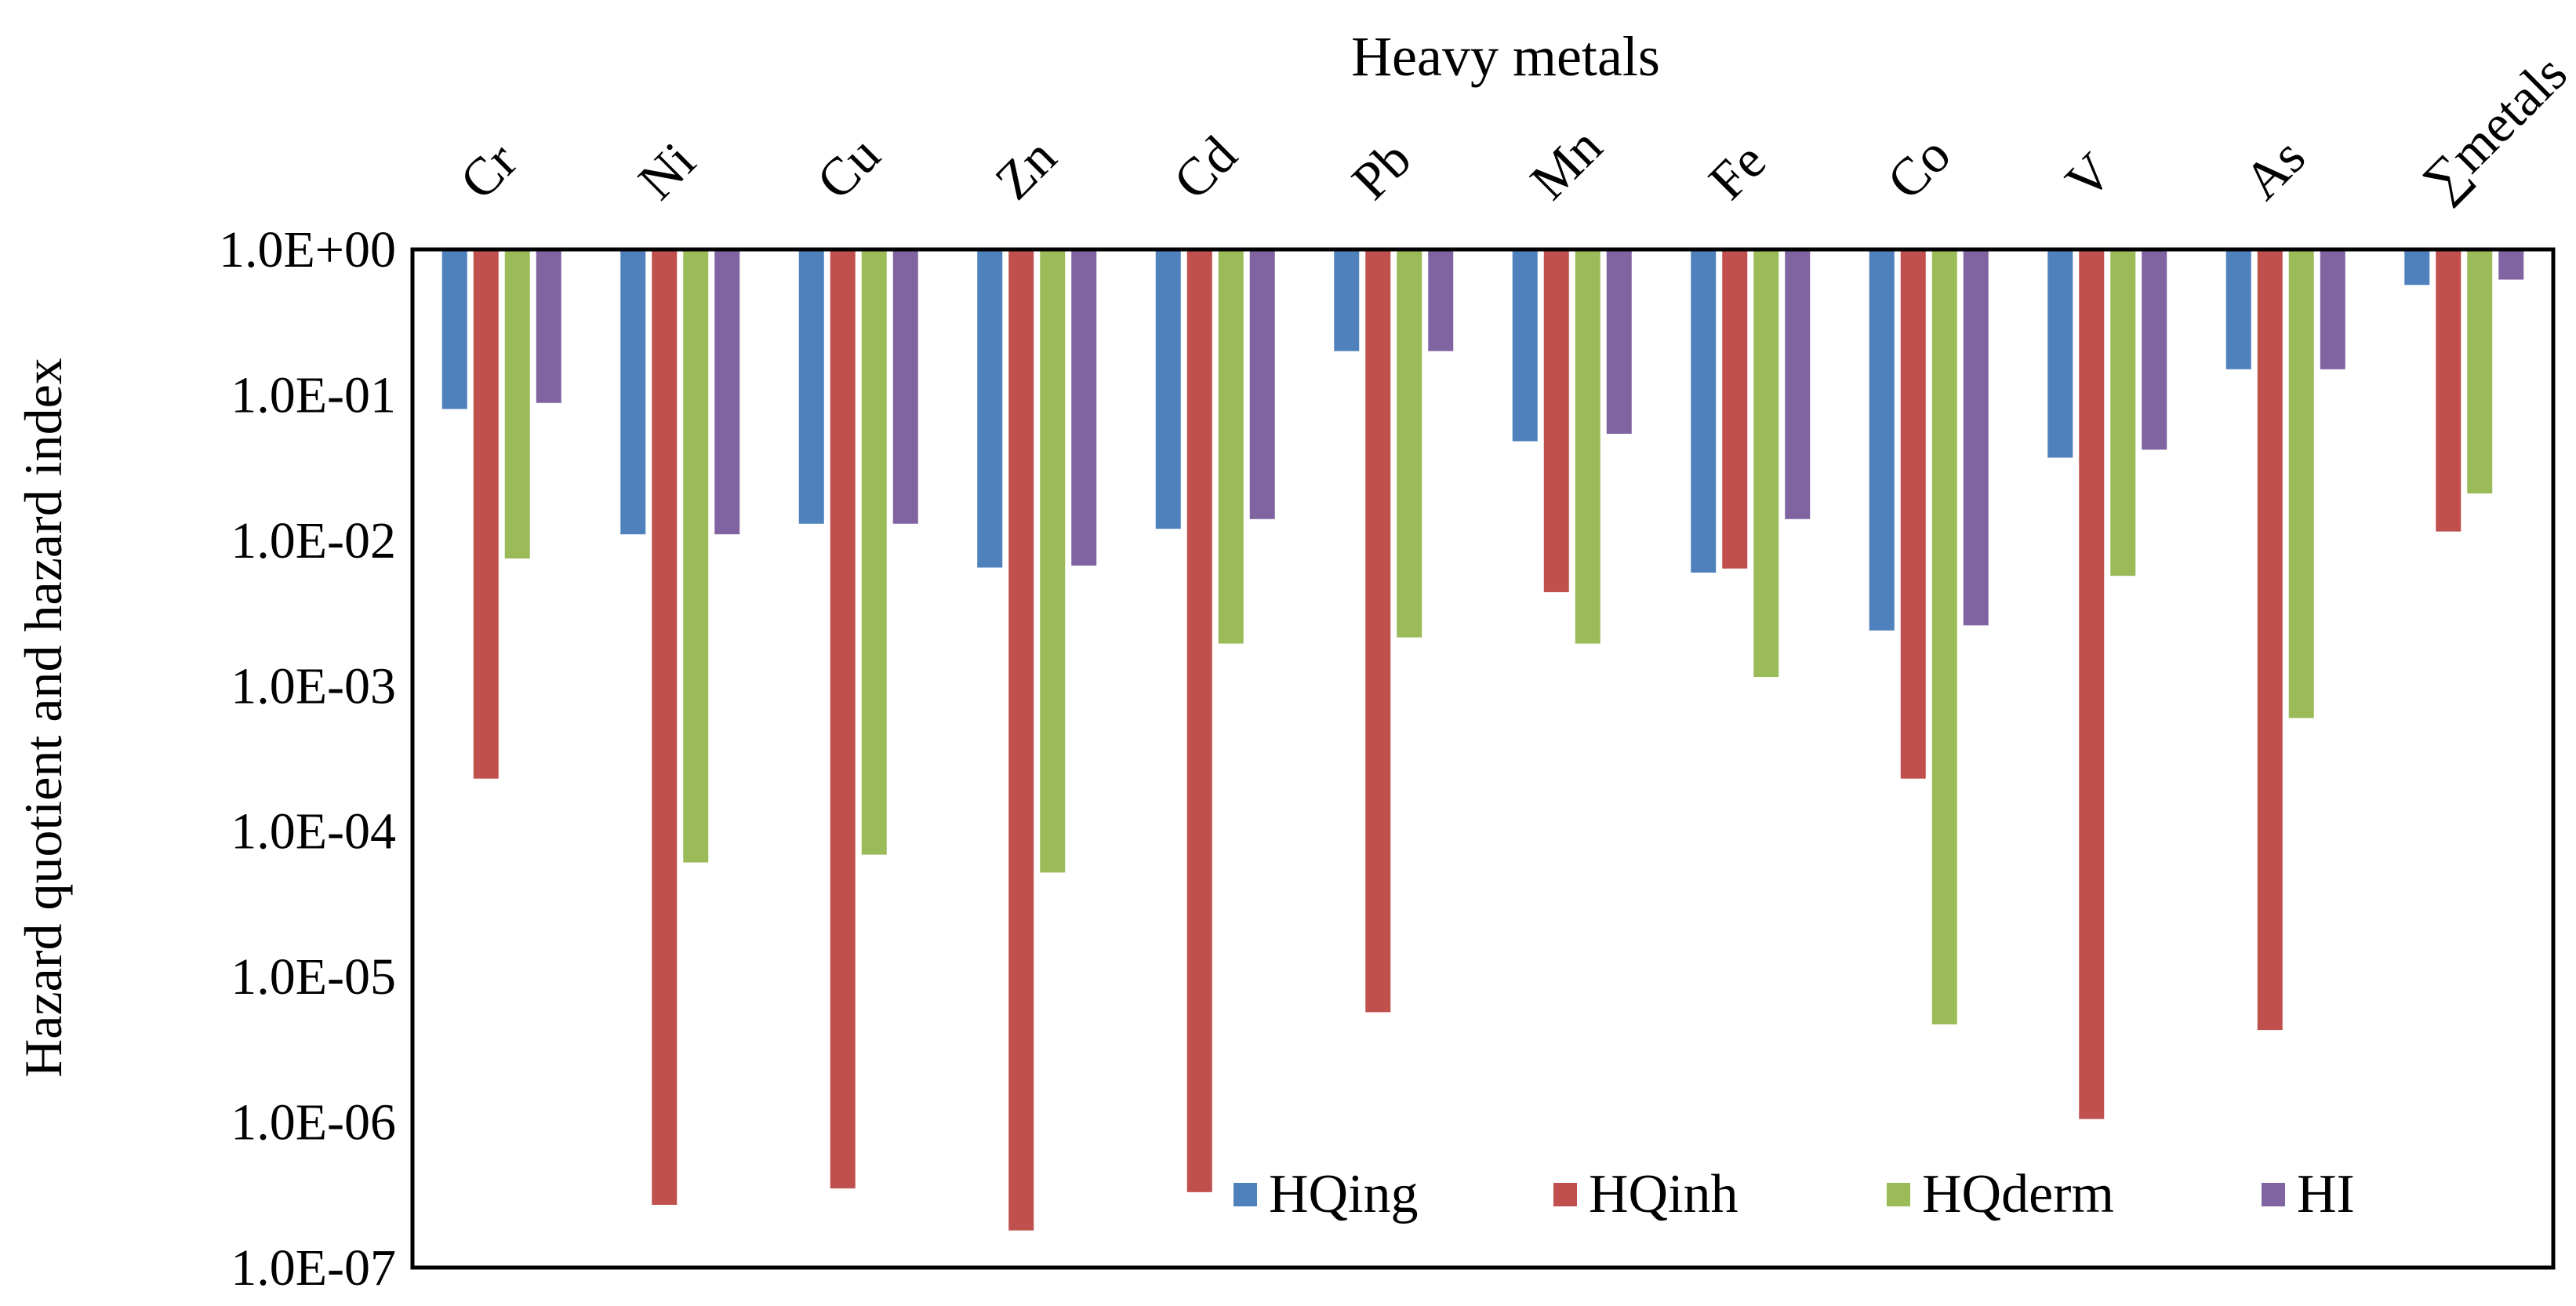  What do you see at coordinates (696, 556) in the screenshot?
I see `bar-HQderm-Ni` at bounding box center [696, 556].